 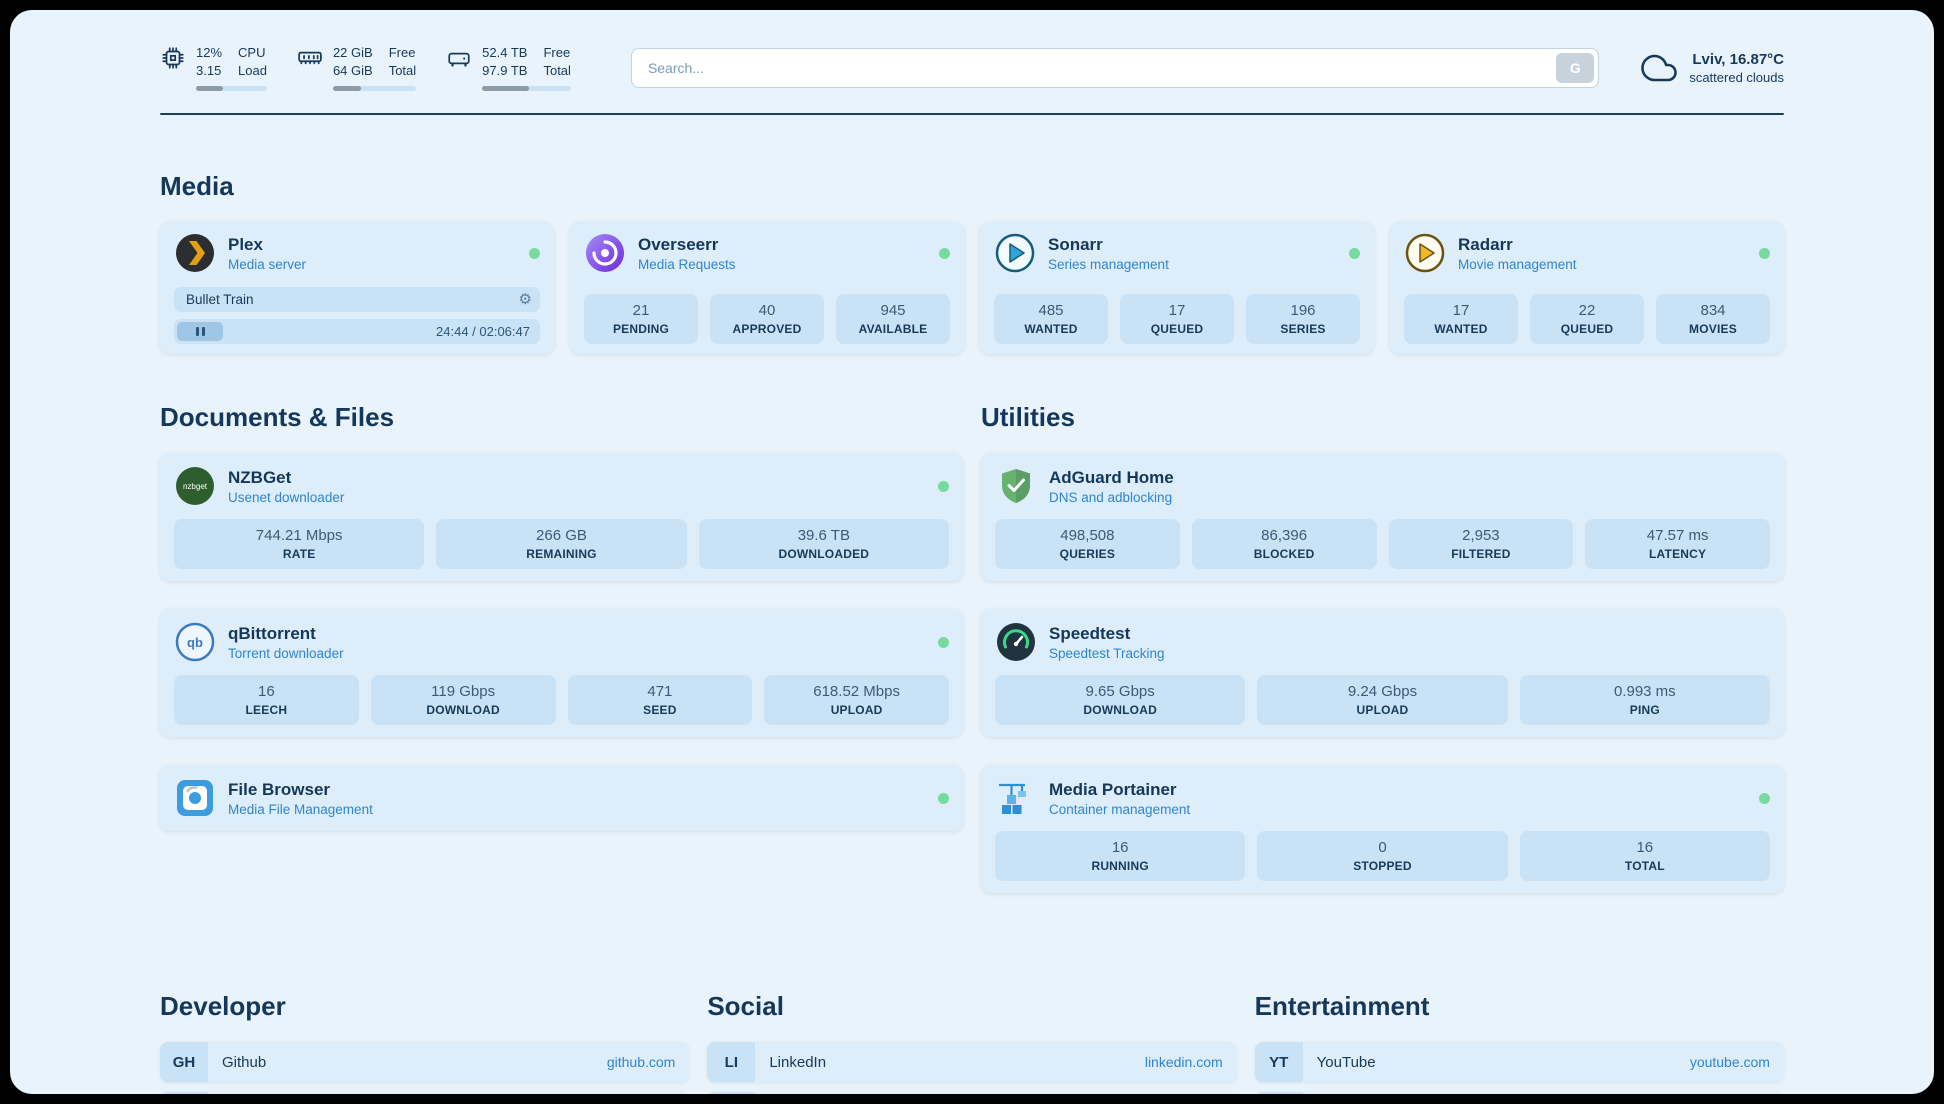 What do you see at coordinates (1644, 710) in the screenshot?
I see `stat-label: PING` at bounding box center [1644, 710].